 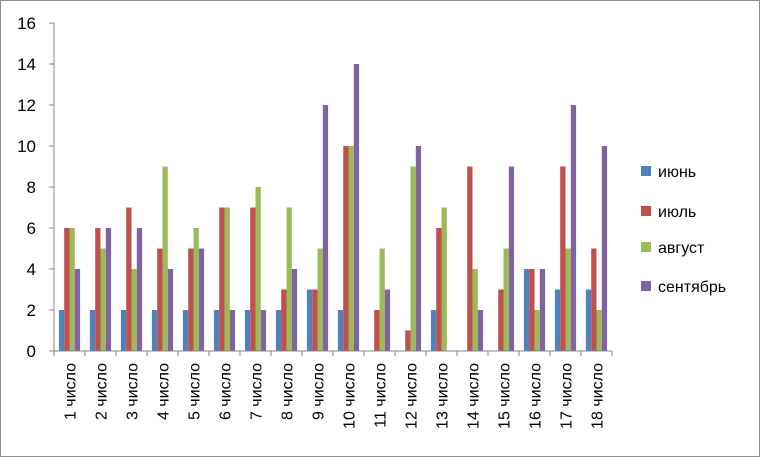 I want to click on bar-август-17, so click(x=568, y=299).